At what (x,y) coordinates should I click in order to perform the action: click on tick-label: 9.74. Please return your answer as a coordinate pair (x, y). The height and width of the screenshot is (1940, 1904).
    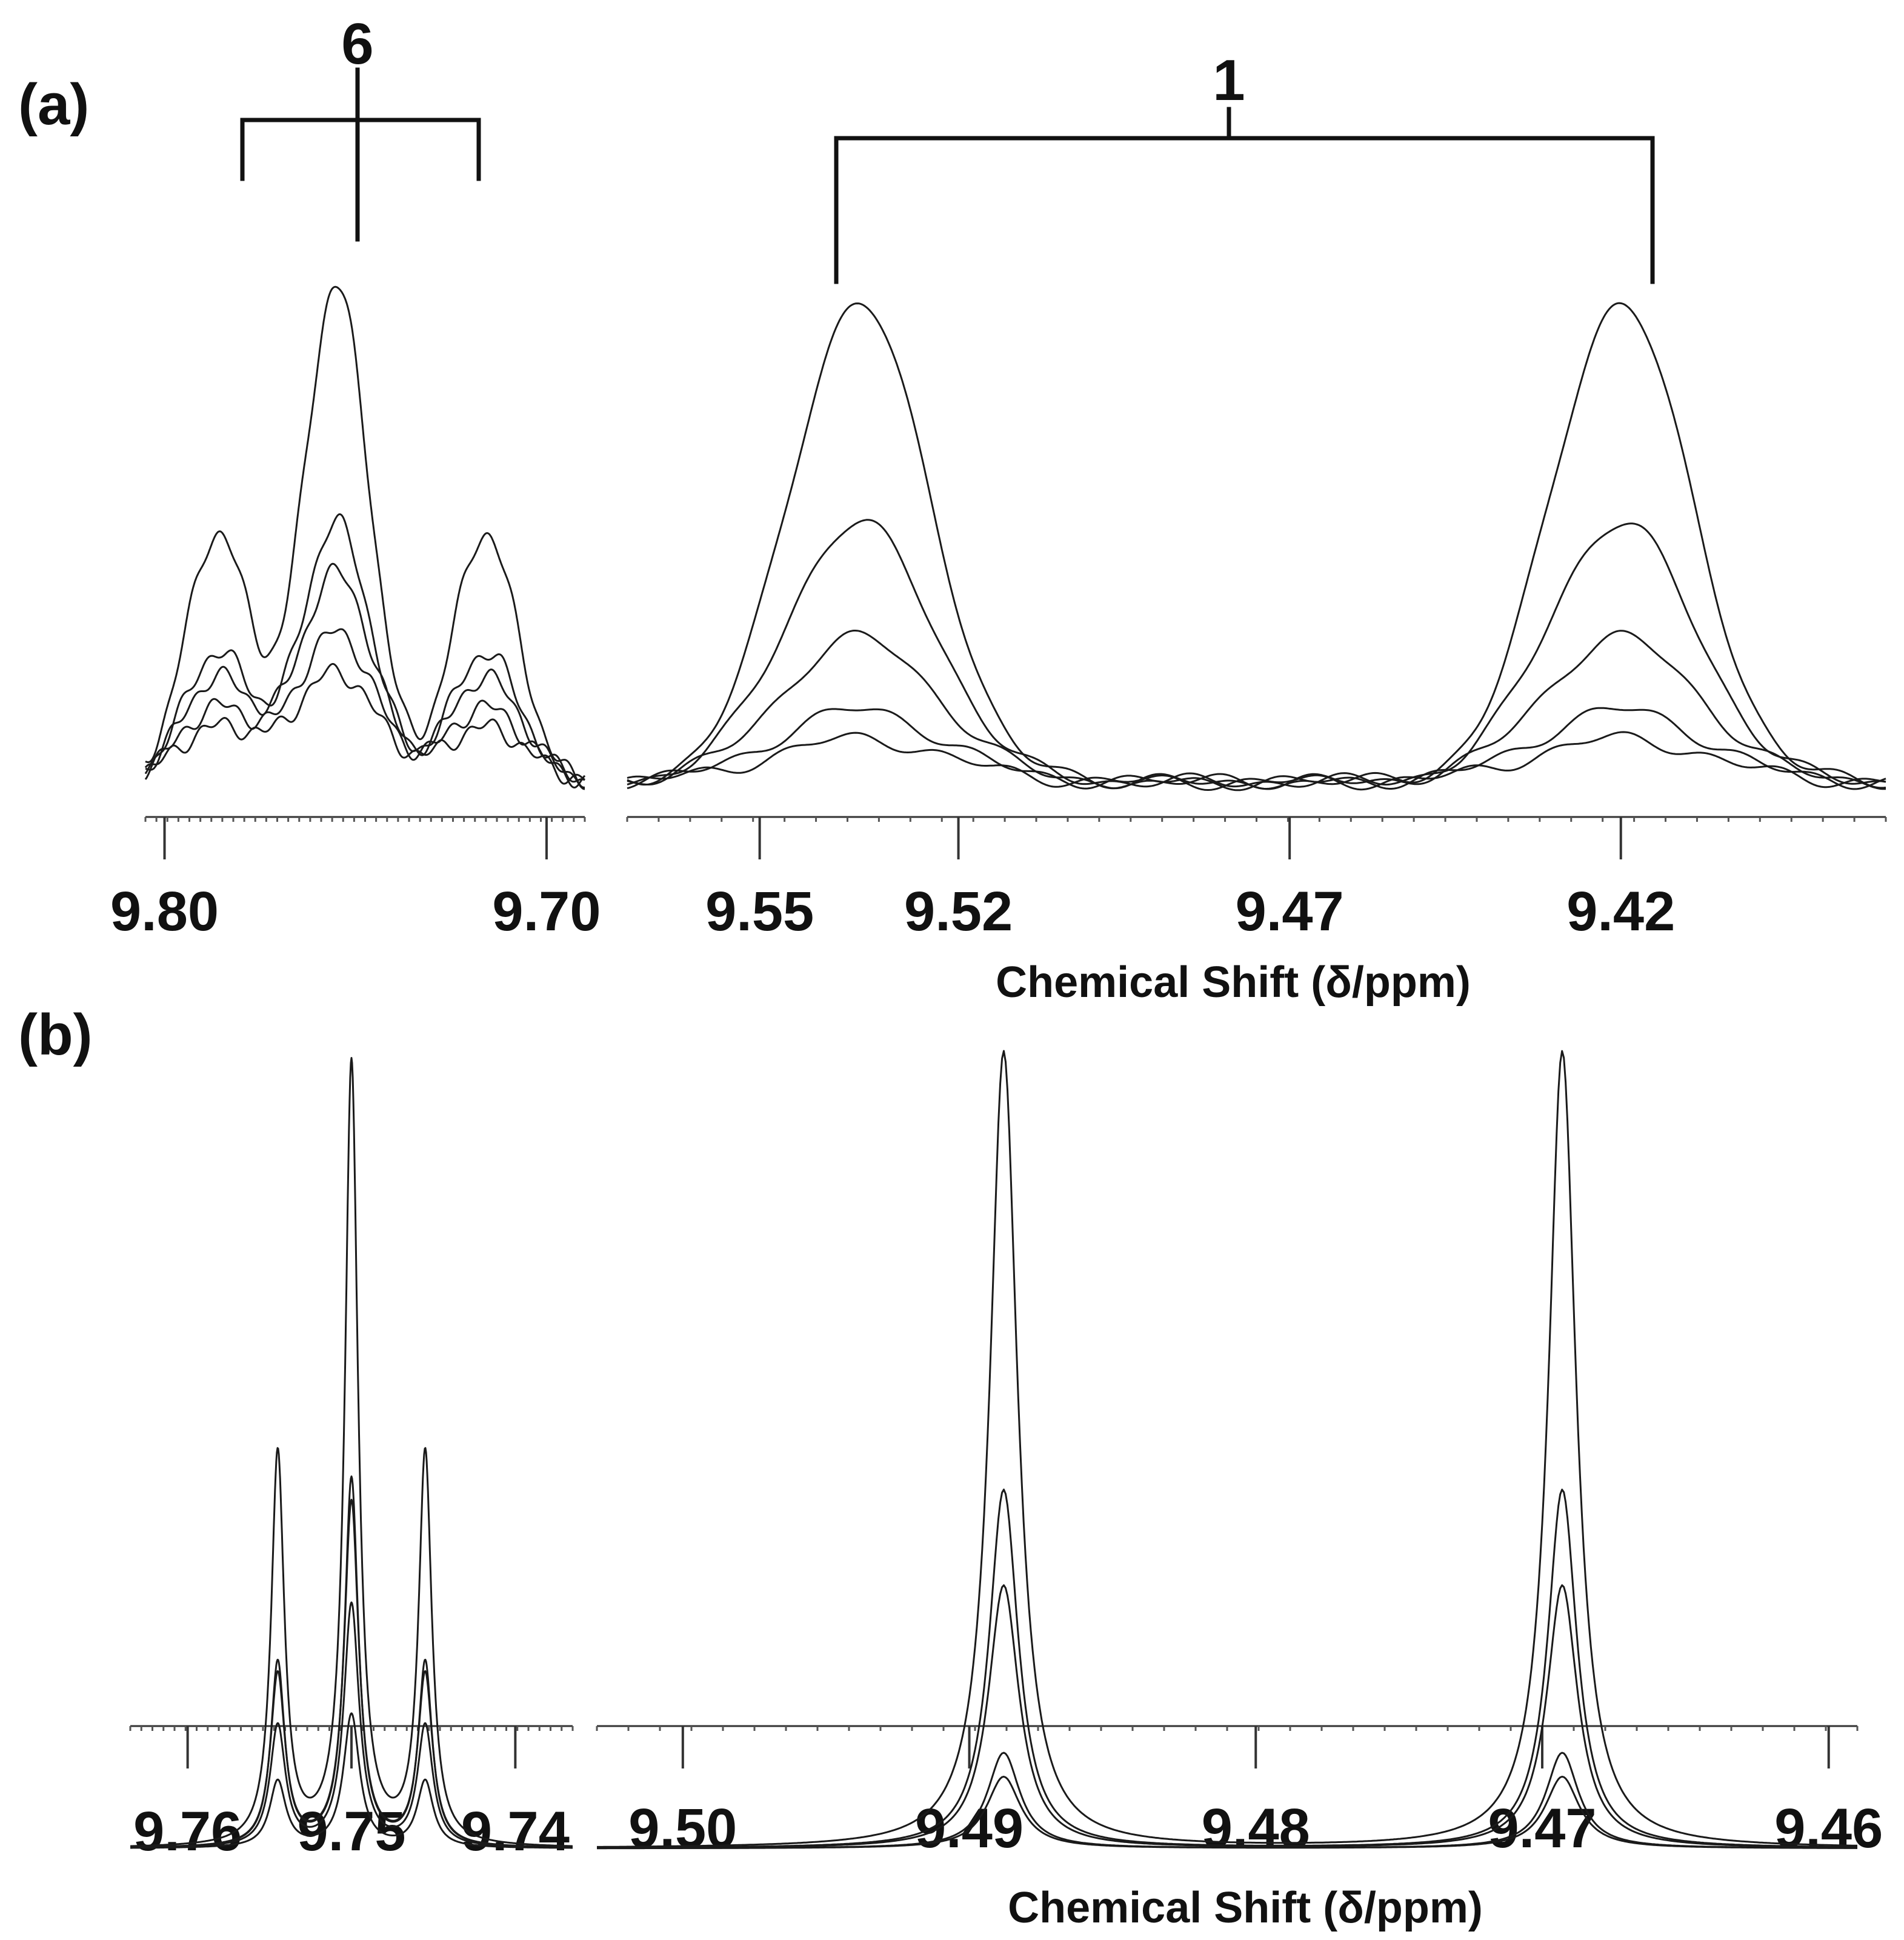
    Looking at the image, I should click on (515, 1831).